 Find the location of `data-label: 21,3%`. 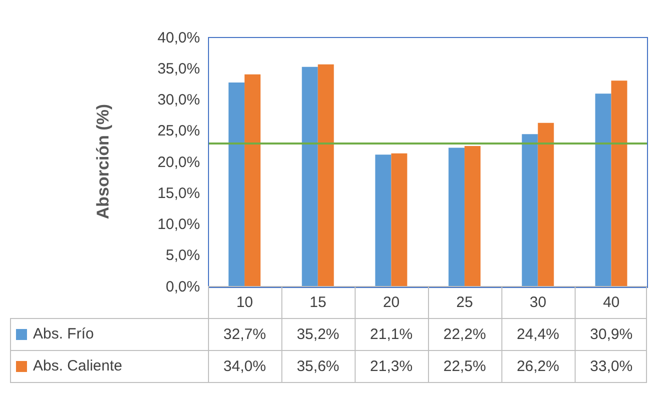

data-label: 21,3% is located at coordinates (391, 366).